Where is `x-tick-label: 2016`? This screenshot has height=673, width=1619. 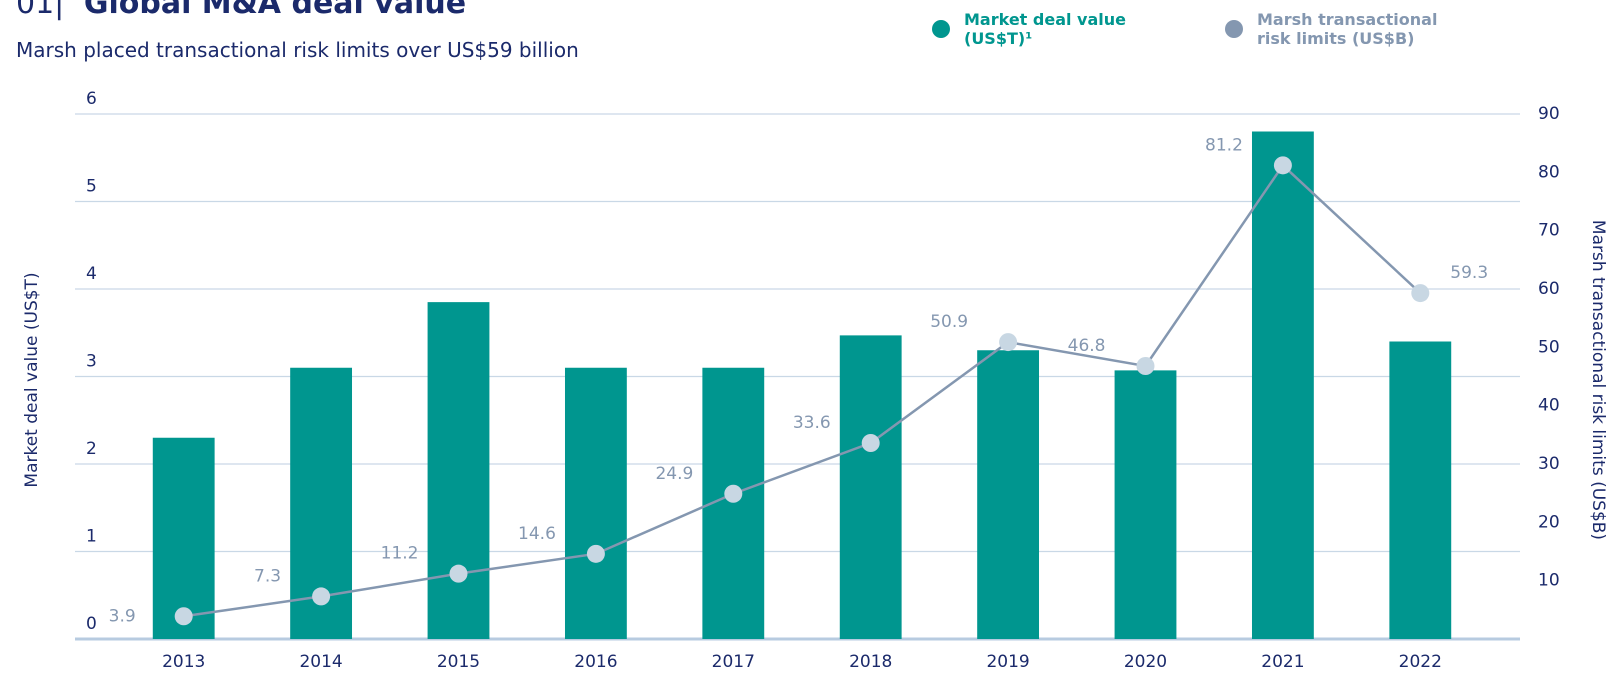 x-tick-label: 2016 is located at coordinates (595, 662).